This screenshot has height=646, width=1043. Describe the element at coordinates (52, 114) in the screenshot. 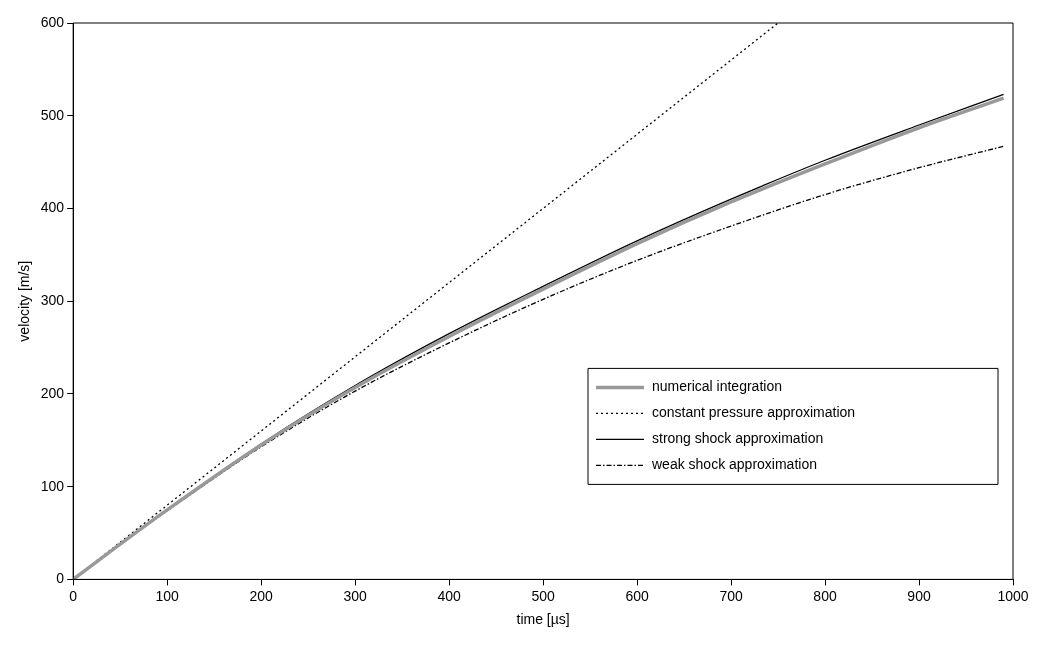

I see `y-tick-label: 500` at that location.